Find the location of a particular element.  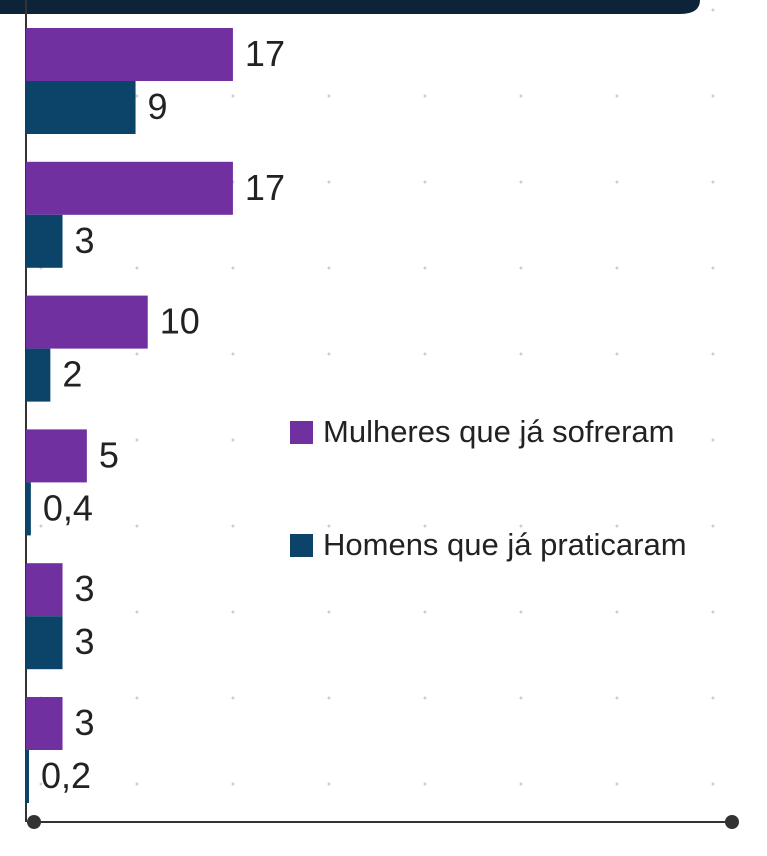

legend-label: Homens que já praticaram is located at coordinates (505, 544).